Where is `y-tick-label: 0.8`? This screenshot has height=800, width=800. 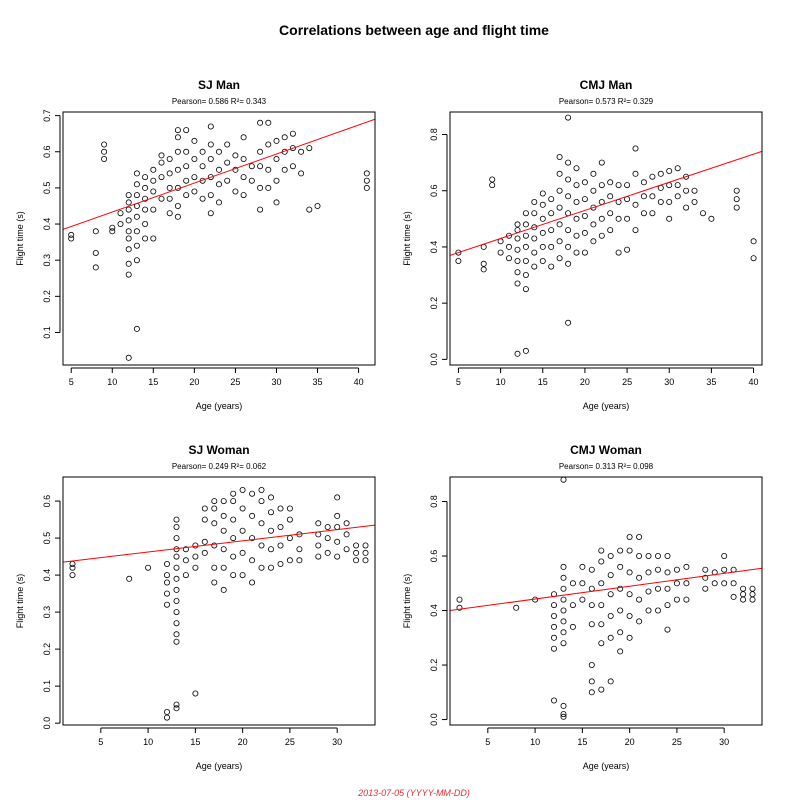 y-tick-label: 0.8 is located at coordinates (434, 501).